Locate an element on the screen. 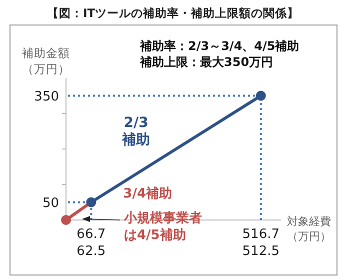 Image resolution: width=346 pixels, height=280 pixels. annotation: 小規模事業者は4/5補助 is located at coordinates (162, 227).